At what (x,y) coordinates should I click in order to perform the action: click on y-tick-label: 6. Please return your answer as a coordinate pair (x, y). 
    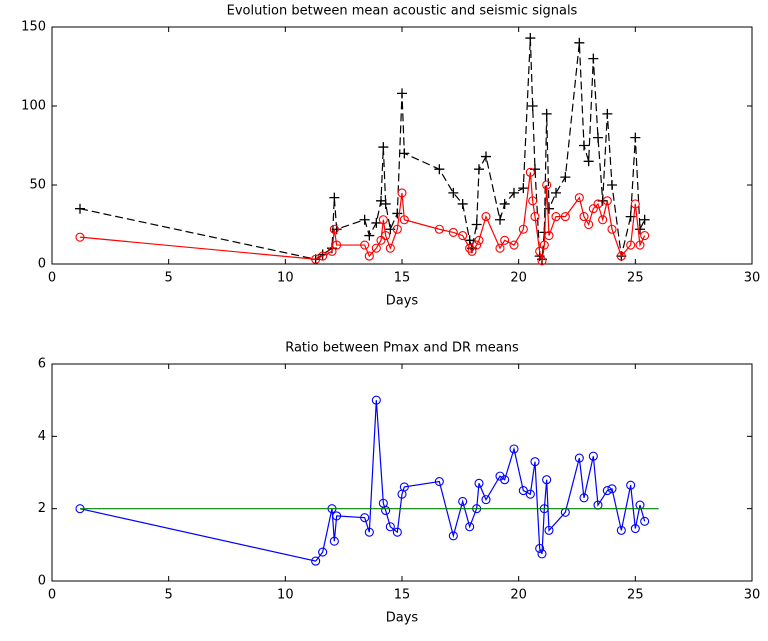
    Looking at the image, I should click on (42, 364).